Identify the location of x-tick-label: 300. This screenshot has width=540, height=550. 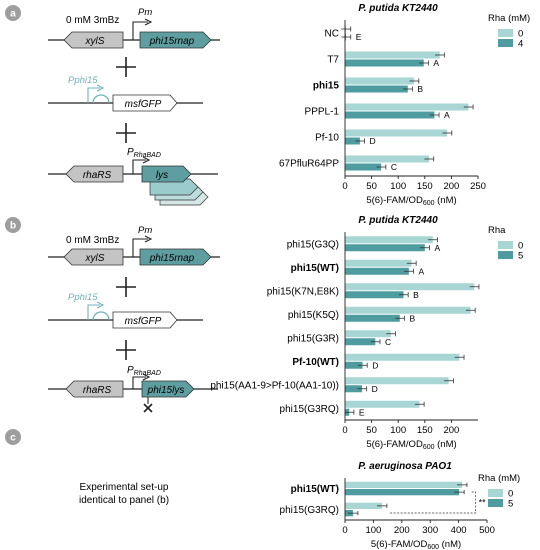
(430, 530).